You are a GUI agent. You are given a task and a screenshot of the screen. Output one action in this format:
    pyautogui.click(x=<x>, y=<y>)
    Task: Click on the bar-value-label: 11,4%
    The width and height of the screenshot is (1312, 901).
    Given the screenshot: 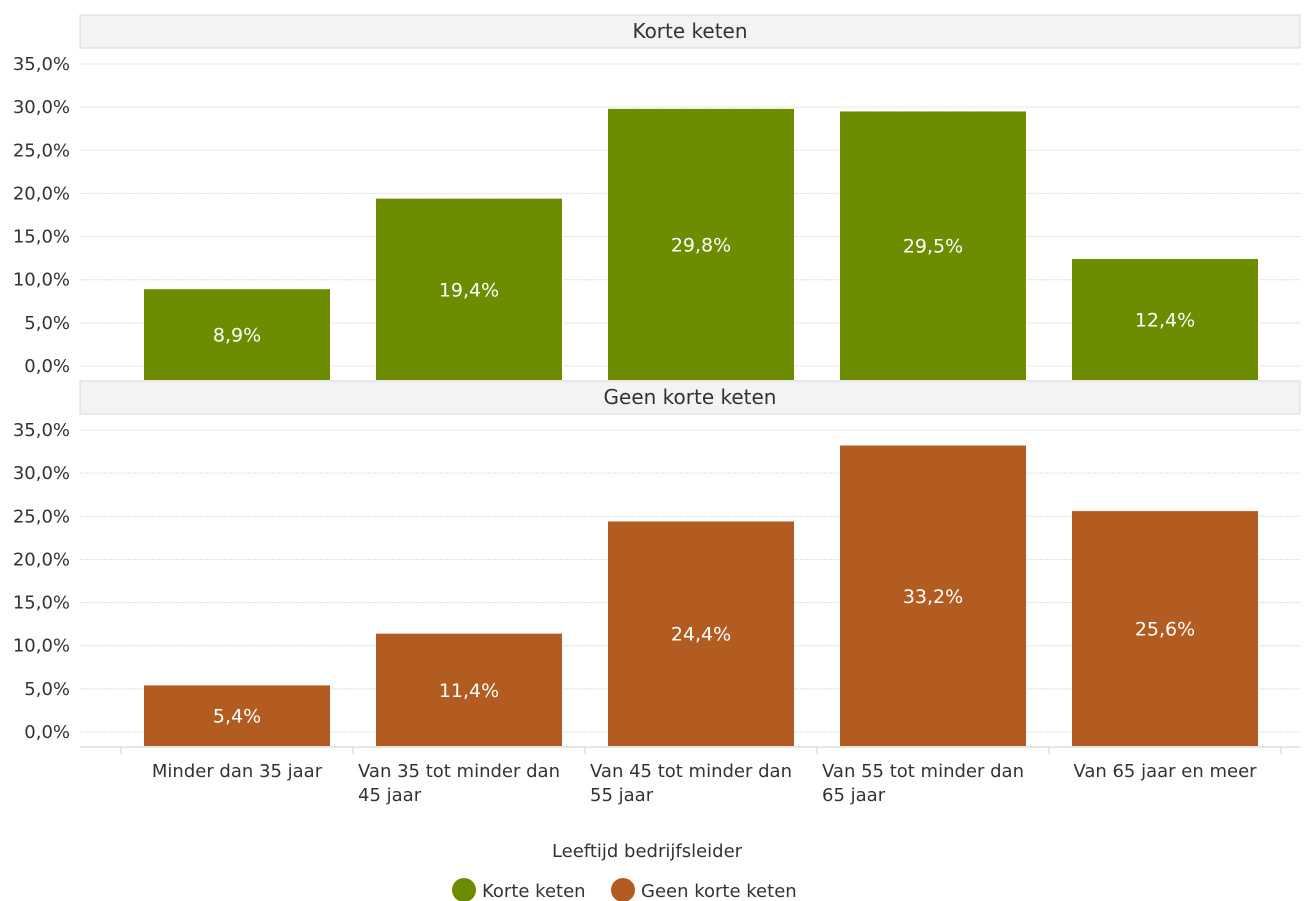 What is the action you would take?
    pyautogui.click(x=469, y=691)
    